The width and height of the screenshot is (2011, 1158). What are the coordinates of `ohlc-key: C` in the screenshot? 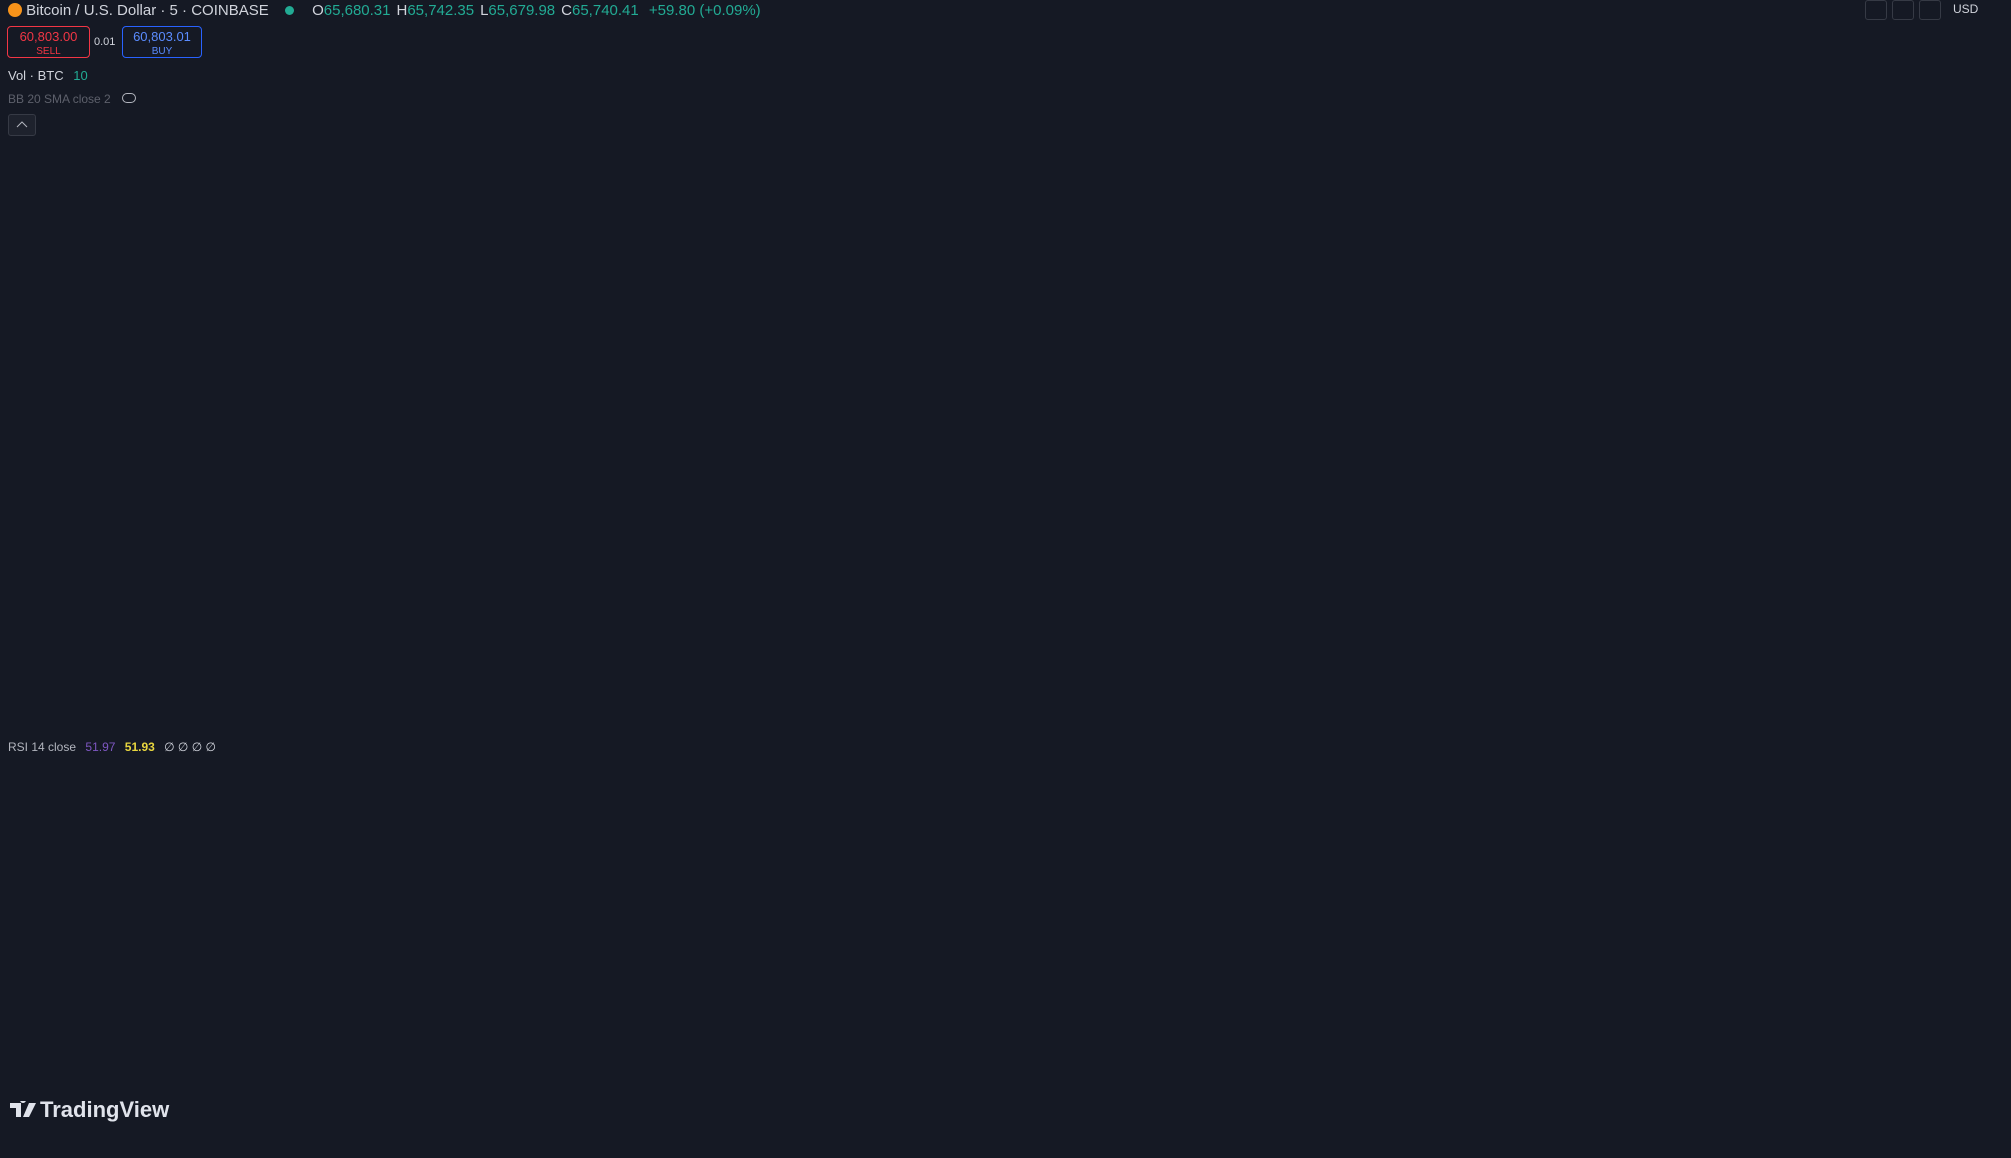 It's located at (566, 10).